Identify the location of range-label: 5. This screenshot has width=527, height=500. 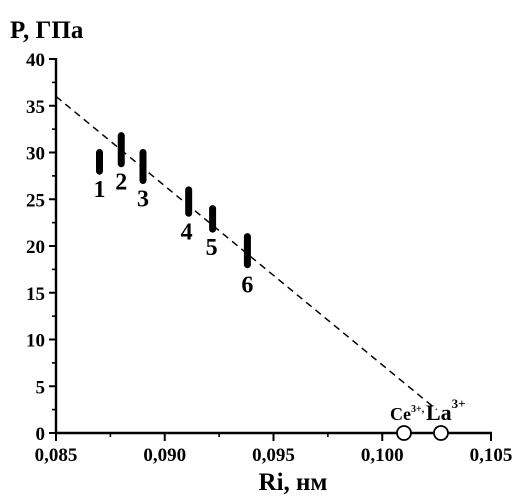
(212, 248).